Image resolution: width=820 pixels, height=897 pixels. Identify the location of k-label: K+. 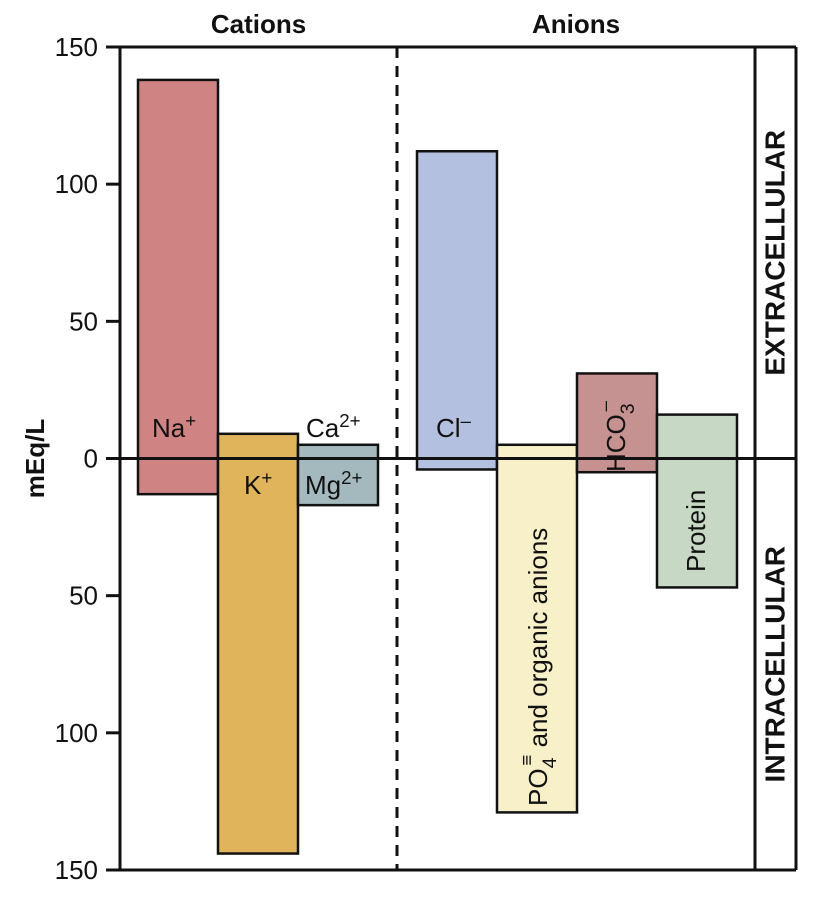
(258, 483).